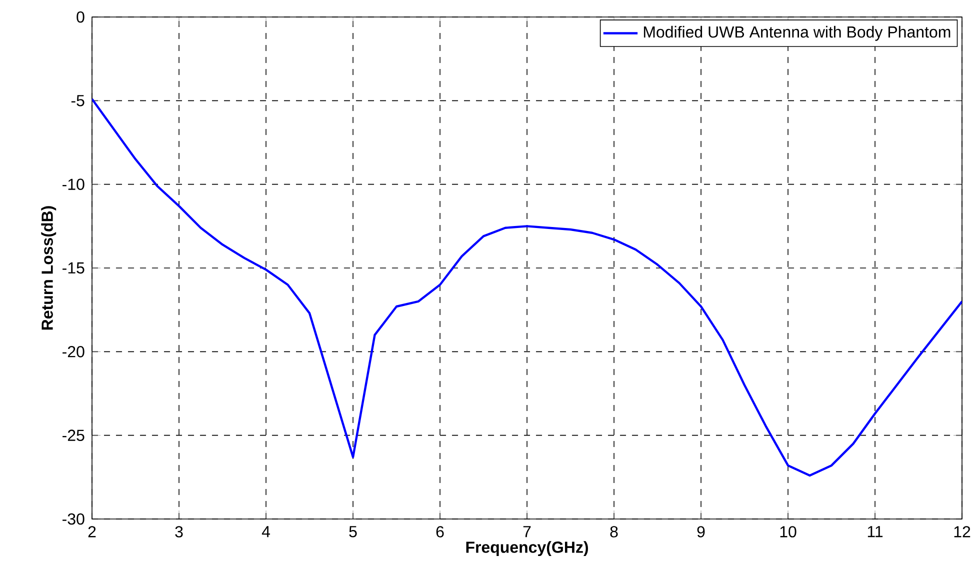 Image resolution: width=977 pixels, height=569 pixels. What do you see at coordinates (962, 532) in the screenshot?
I see `x-tick-label: 12` at bounding box center [962, 532].